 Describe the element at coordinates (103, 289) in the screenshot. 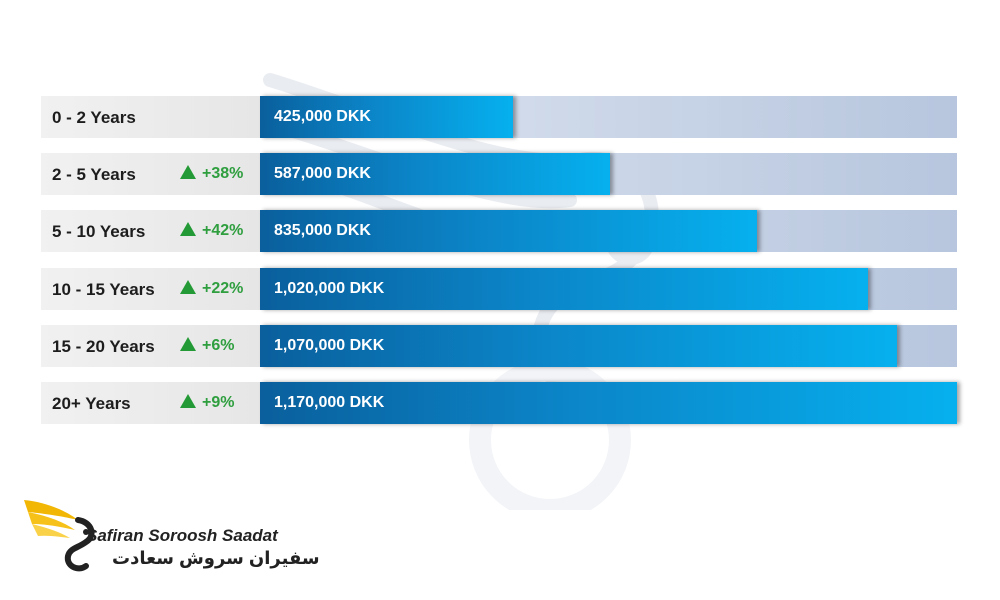

I see `experience-range-label: 10 - 15 Years` at that location.